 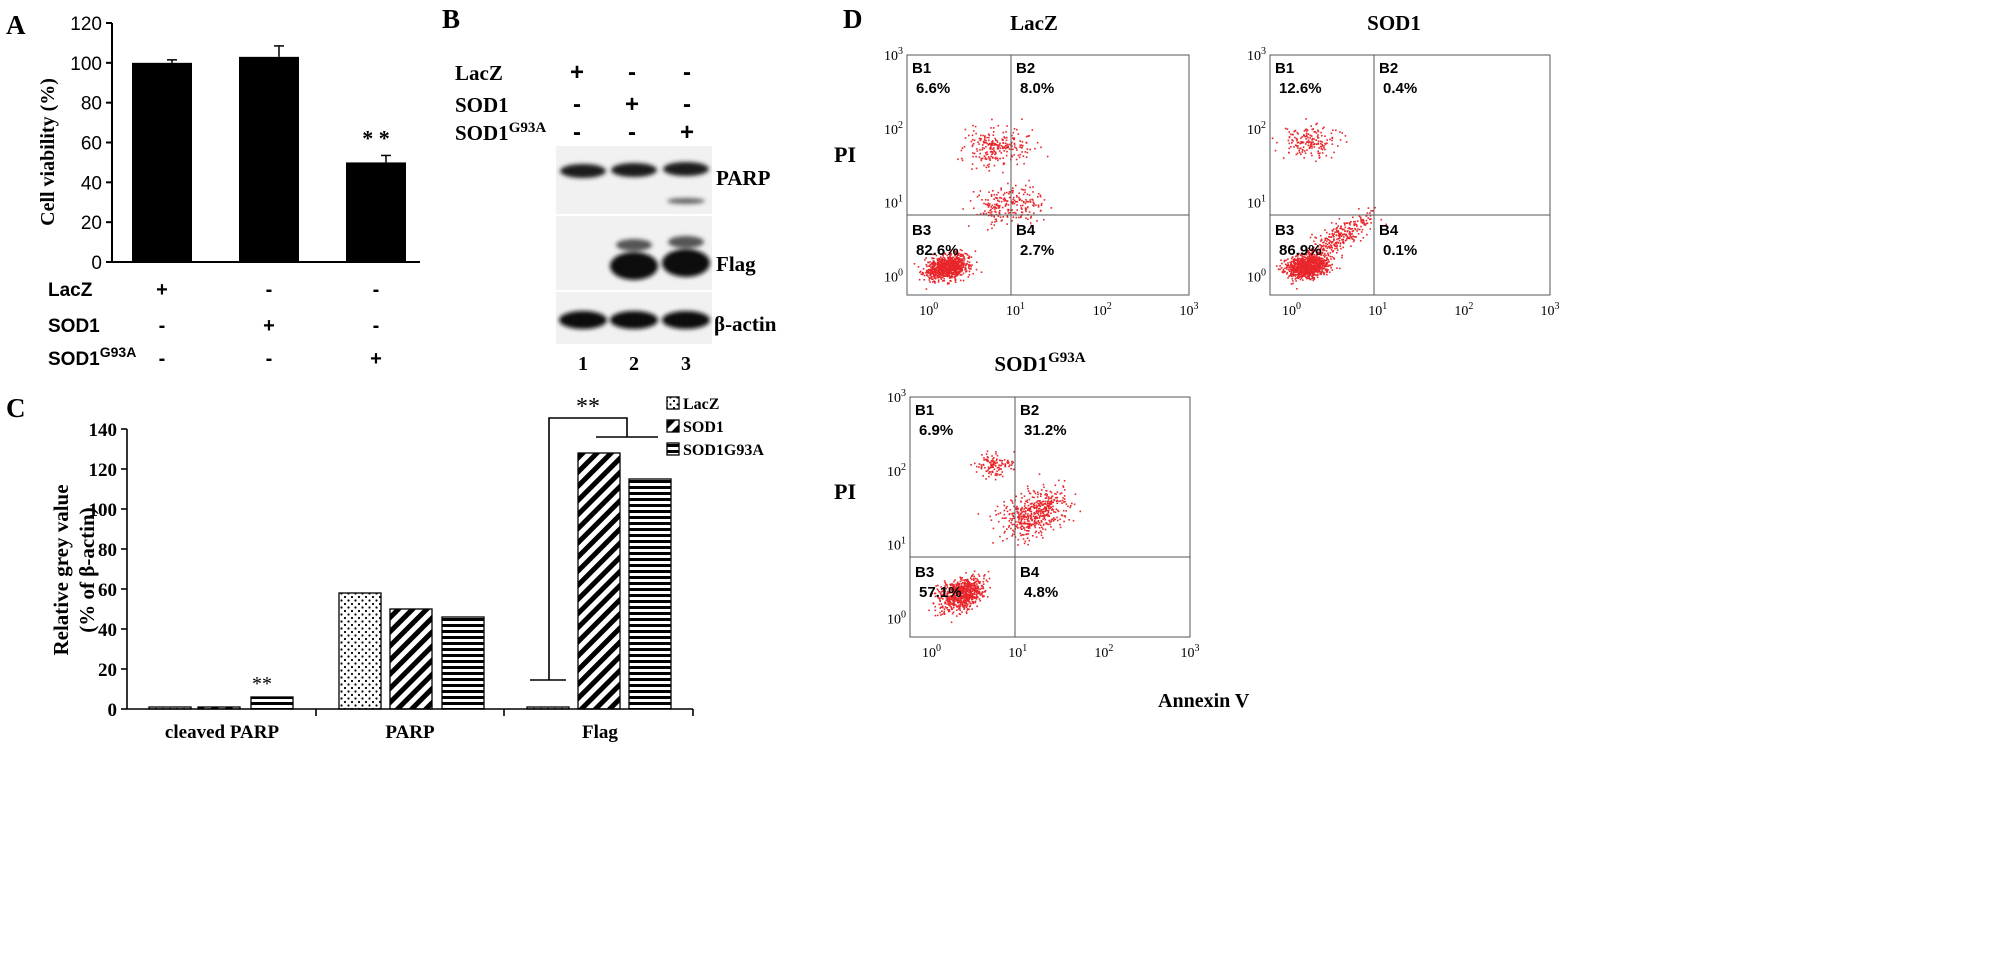 What do you see at coordinates (686, 201) in the screenshot?
I see `band-cleaved-parp-lane3` at bounding box center [686, 201].